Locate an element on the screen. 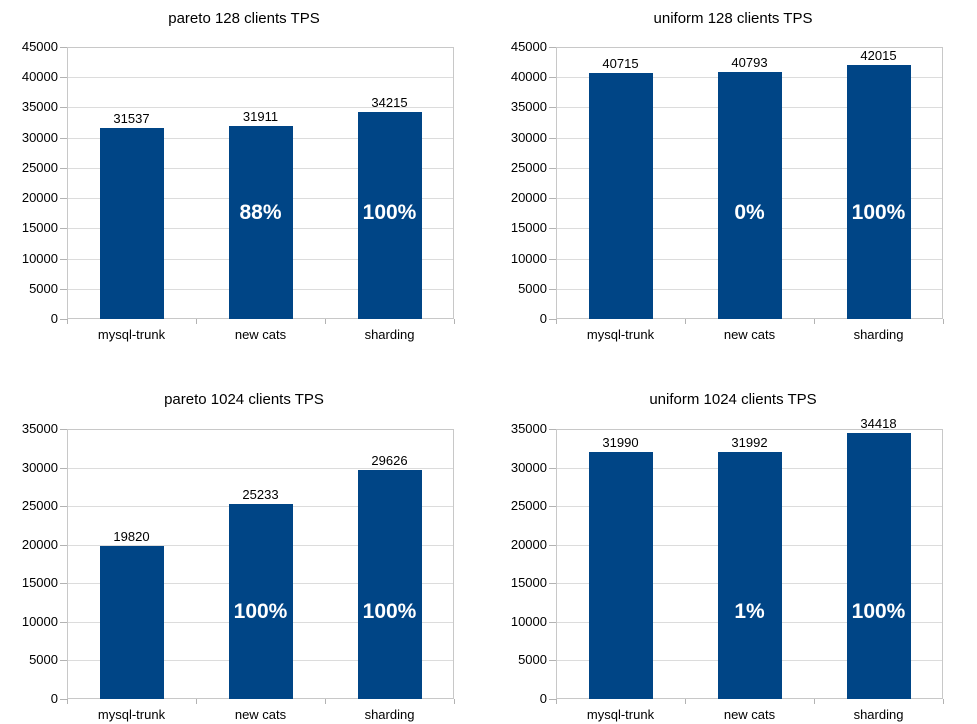  bar-value-label: 42015 is located at coordinates (878, 56).